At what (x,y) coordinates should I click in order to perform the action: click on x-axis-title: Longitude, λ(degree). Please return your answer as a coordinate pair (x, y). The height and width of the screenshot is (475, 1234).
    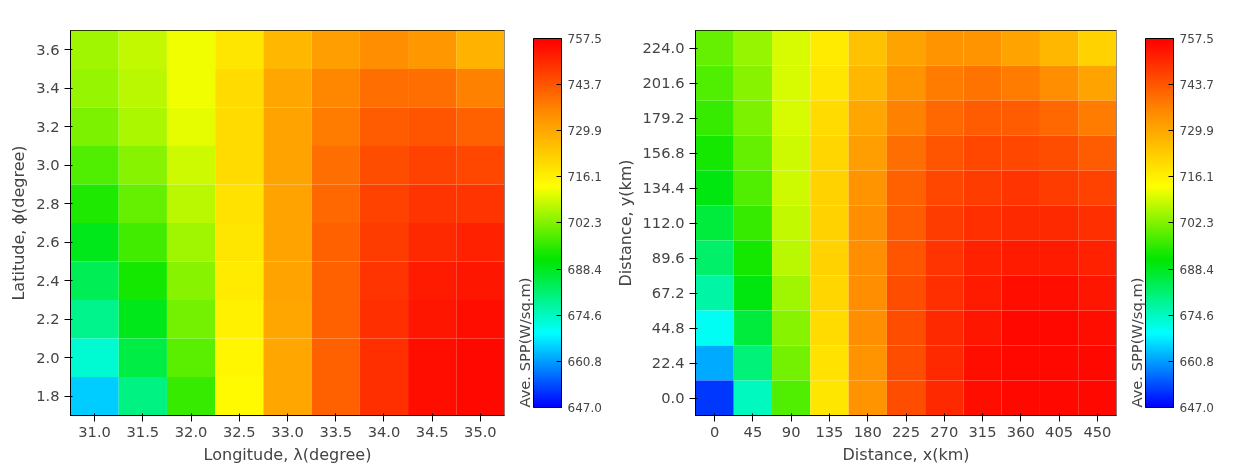
    Looking at the image, I should click on (287, 454).